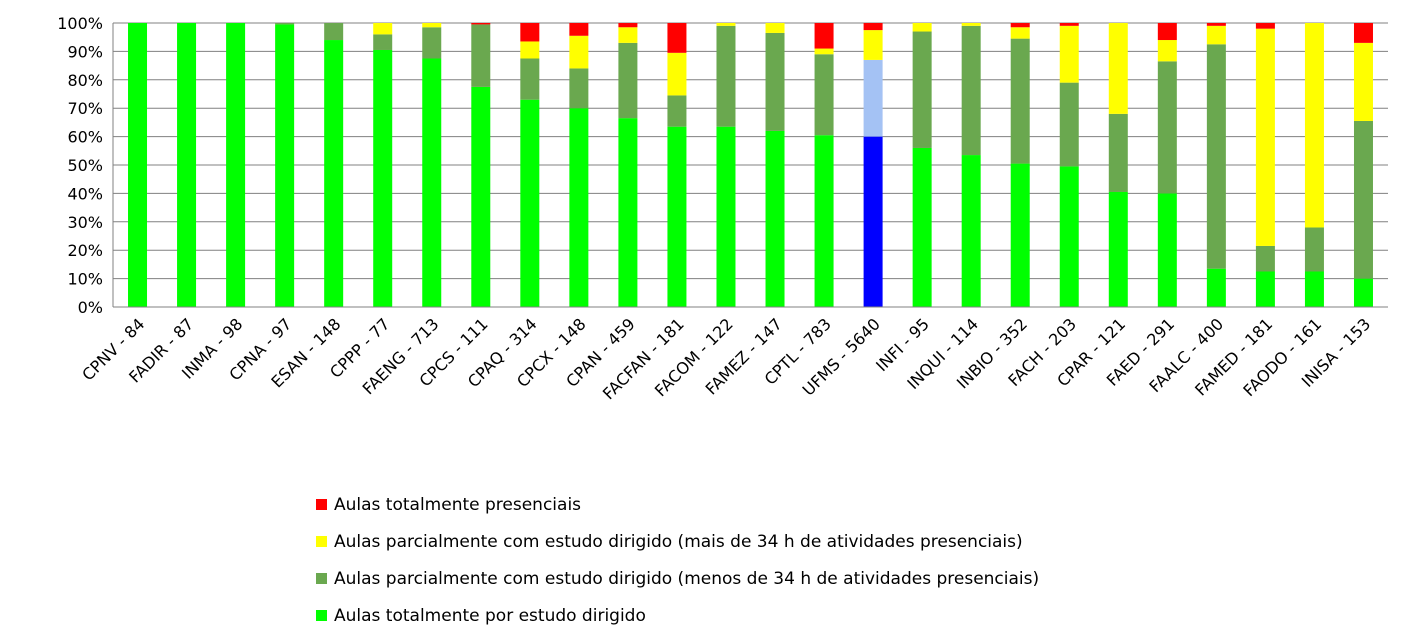  I want to click on bar-segment-famed-s3, so click(1265, 26).